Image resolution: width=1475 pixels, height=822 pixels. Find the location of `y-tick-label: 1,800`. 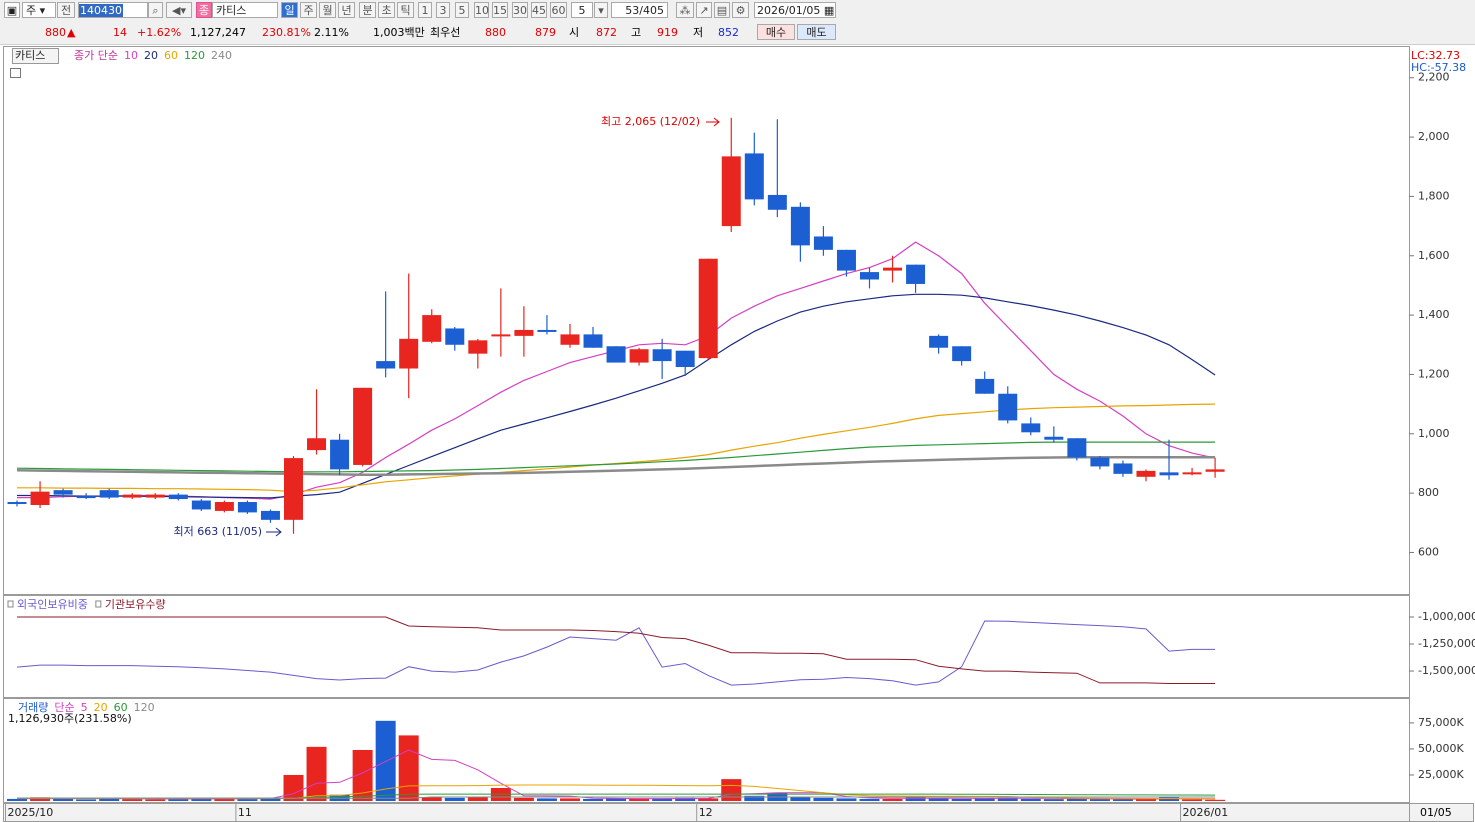

y-tick-label: 1,800 is located at coordinates (1434, 195).